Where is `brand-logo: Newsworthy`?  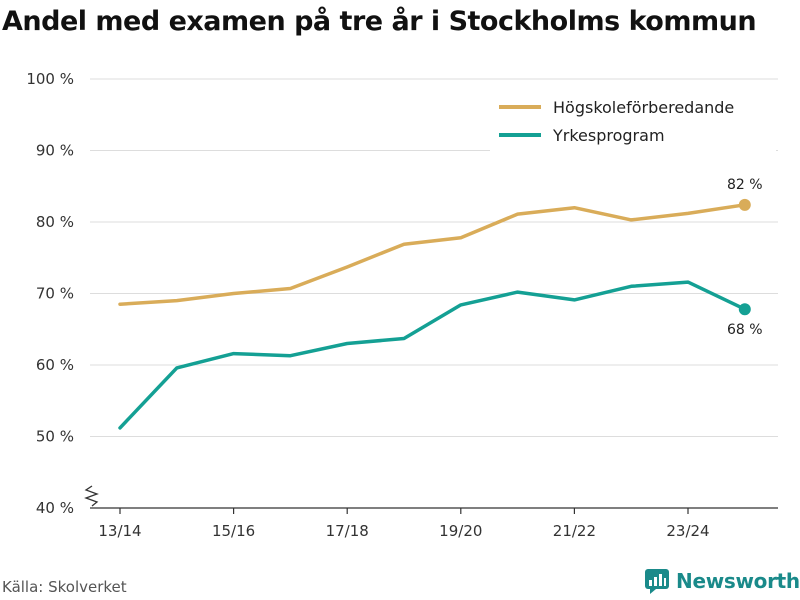
brand-logo: Newsworthy is located at coordinates (722, 581).